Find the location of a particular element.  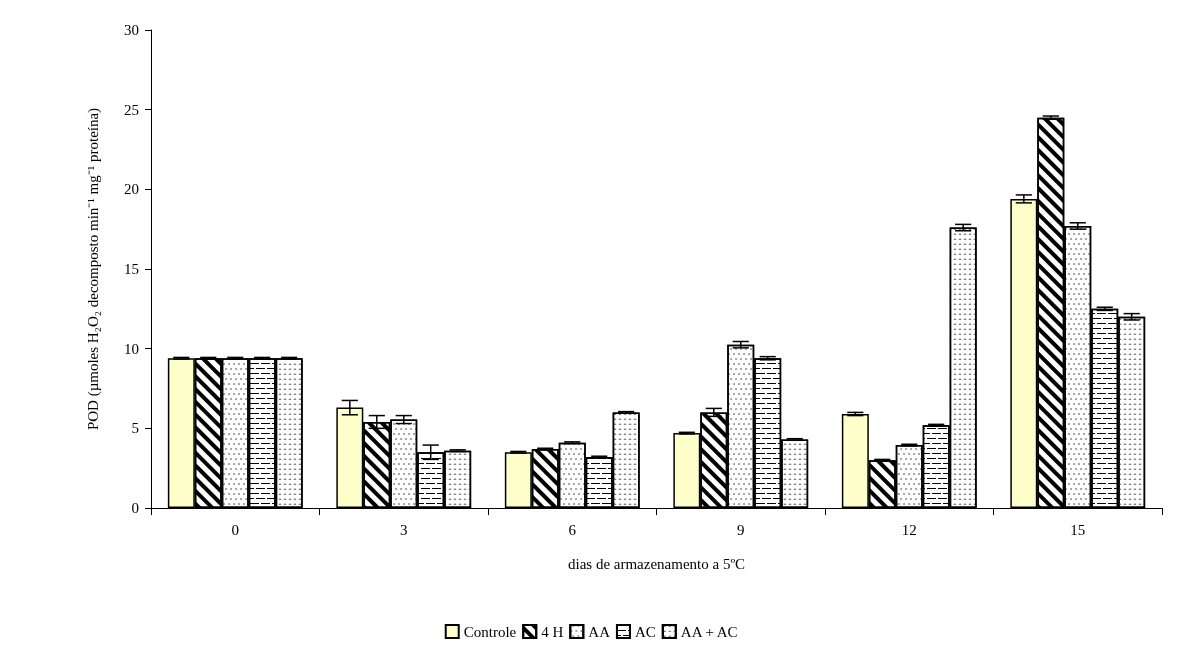

legend-label: AC is located at coordinates (645, 631).